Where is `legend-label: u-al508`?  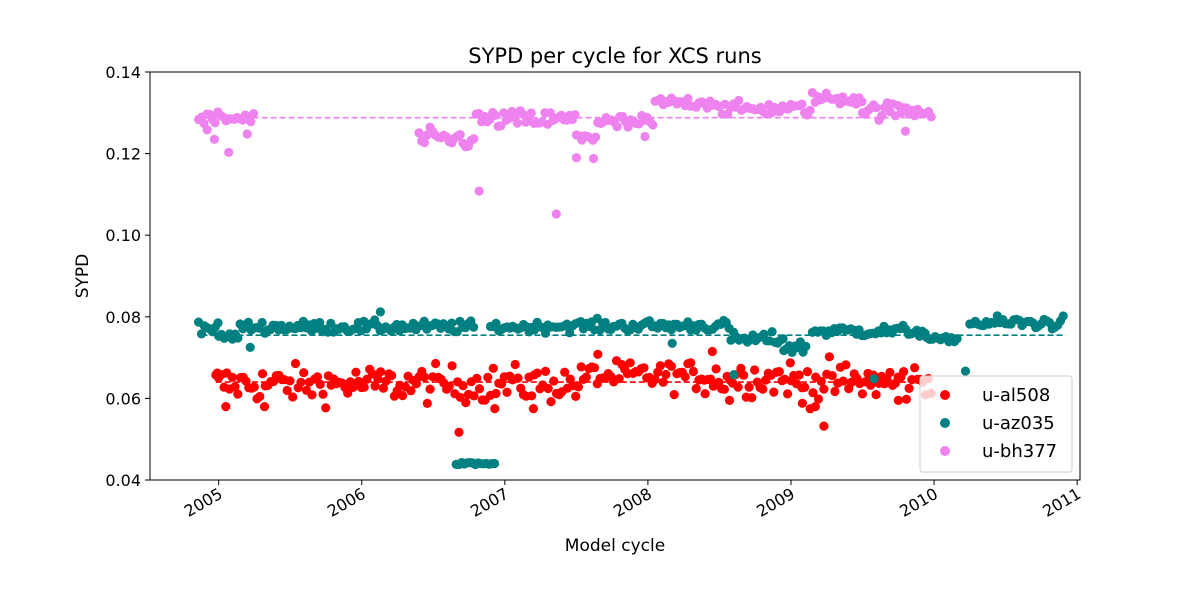
legend-label: u-al508 is located at coordinates (1016, 395).